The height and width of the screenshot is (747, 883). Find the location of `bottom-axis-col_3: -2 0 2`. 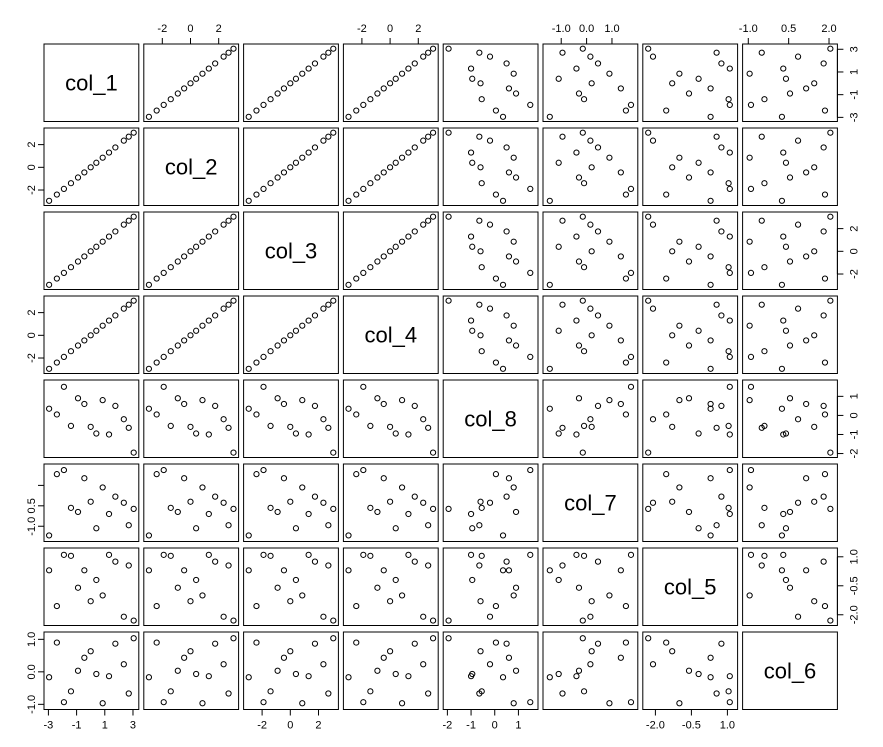

bottom-axis-col_3: -2 0 2 is located at coordinates (289, 720).